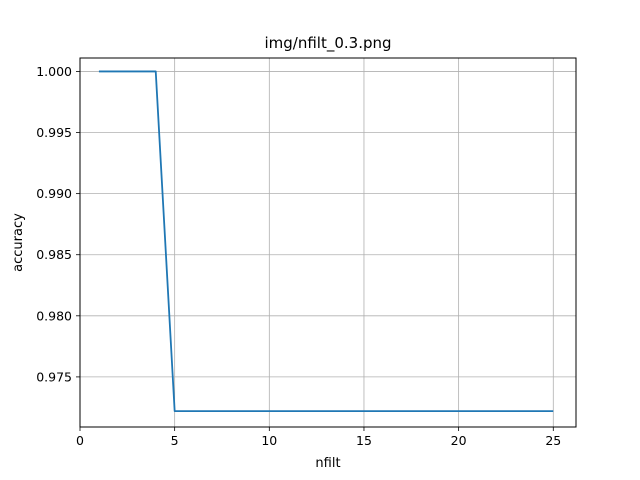 The width and height of the screenshot is (640, 480). What do you see at coordinates (318, 437) in the screenshot?
I see `x-axis: 0 5 10 15 20 25` at bounding box center [318, 437].